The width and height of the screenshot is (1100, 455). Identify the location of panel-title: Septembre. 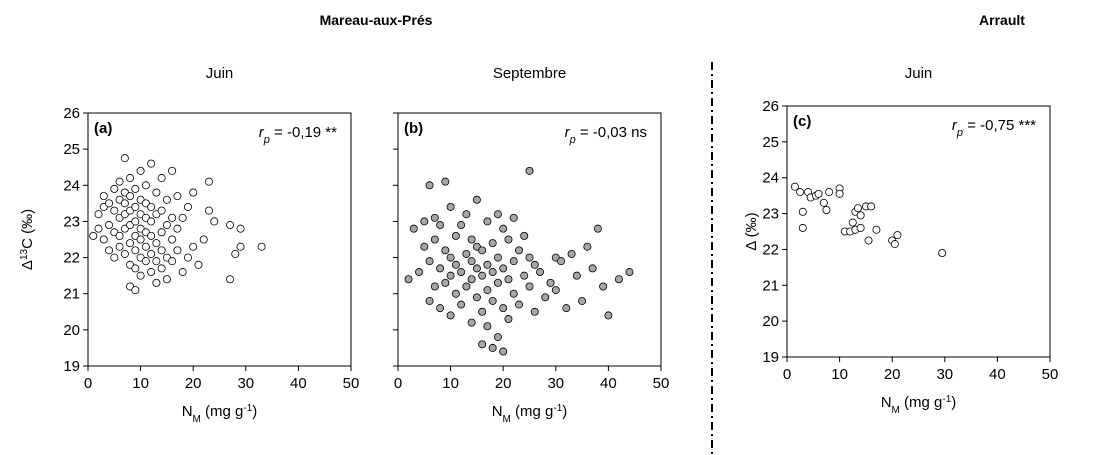
(529, 73).